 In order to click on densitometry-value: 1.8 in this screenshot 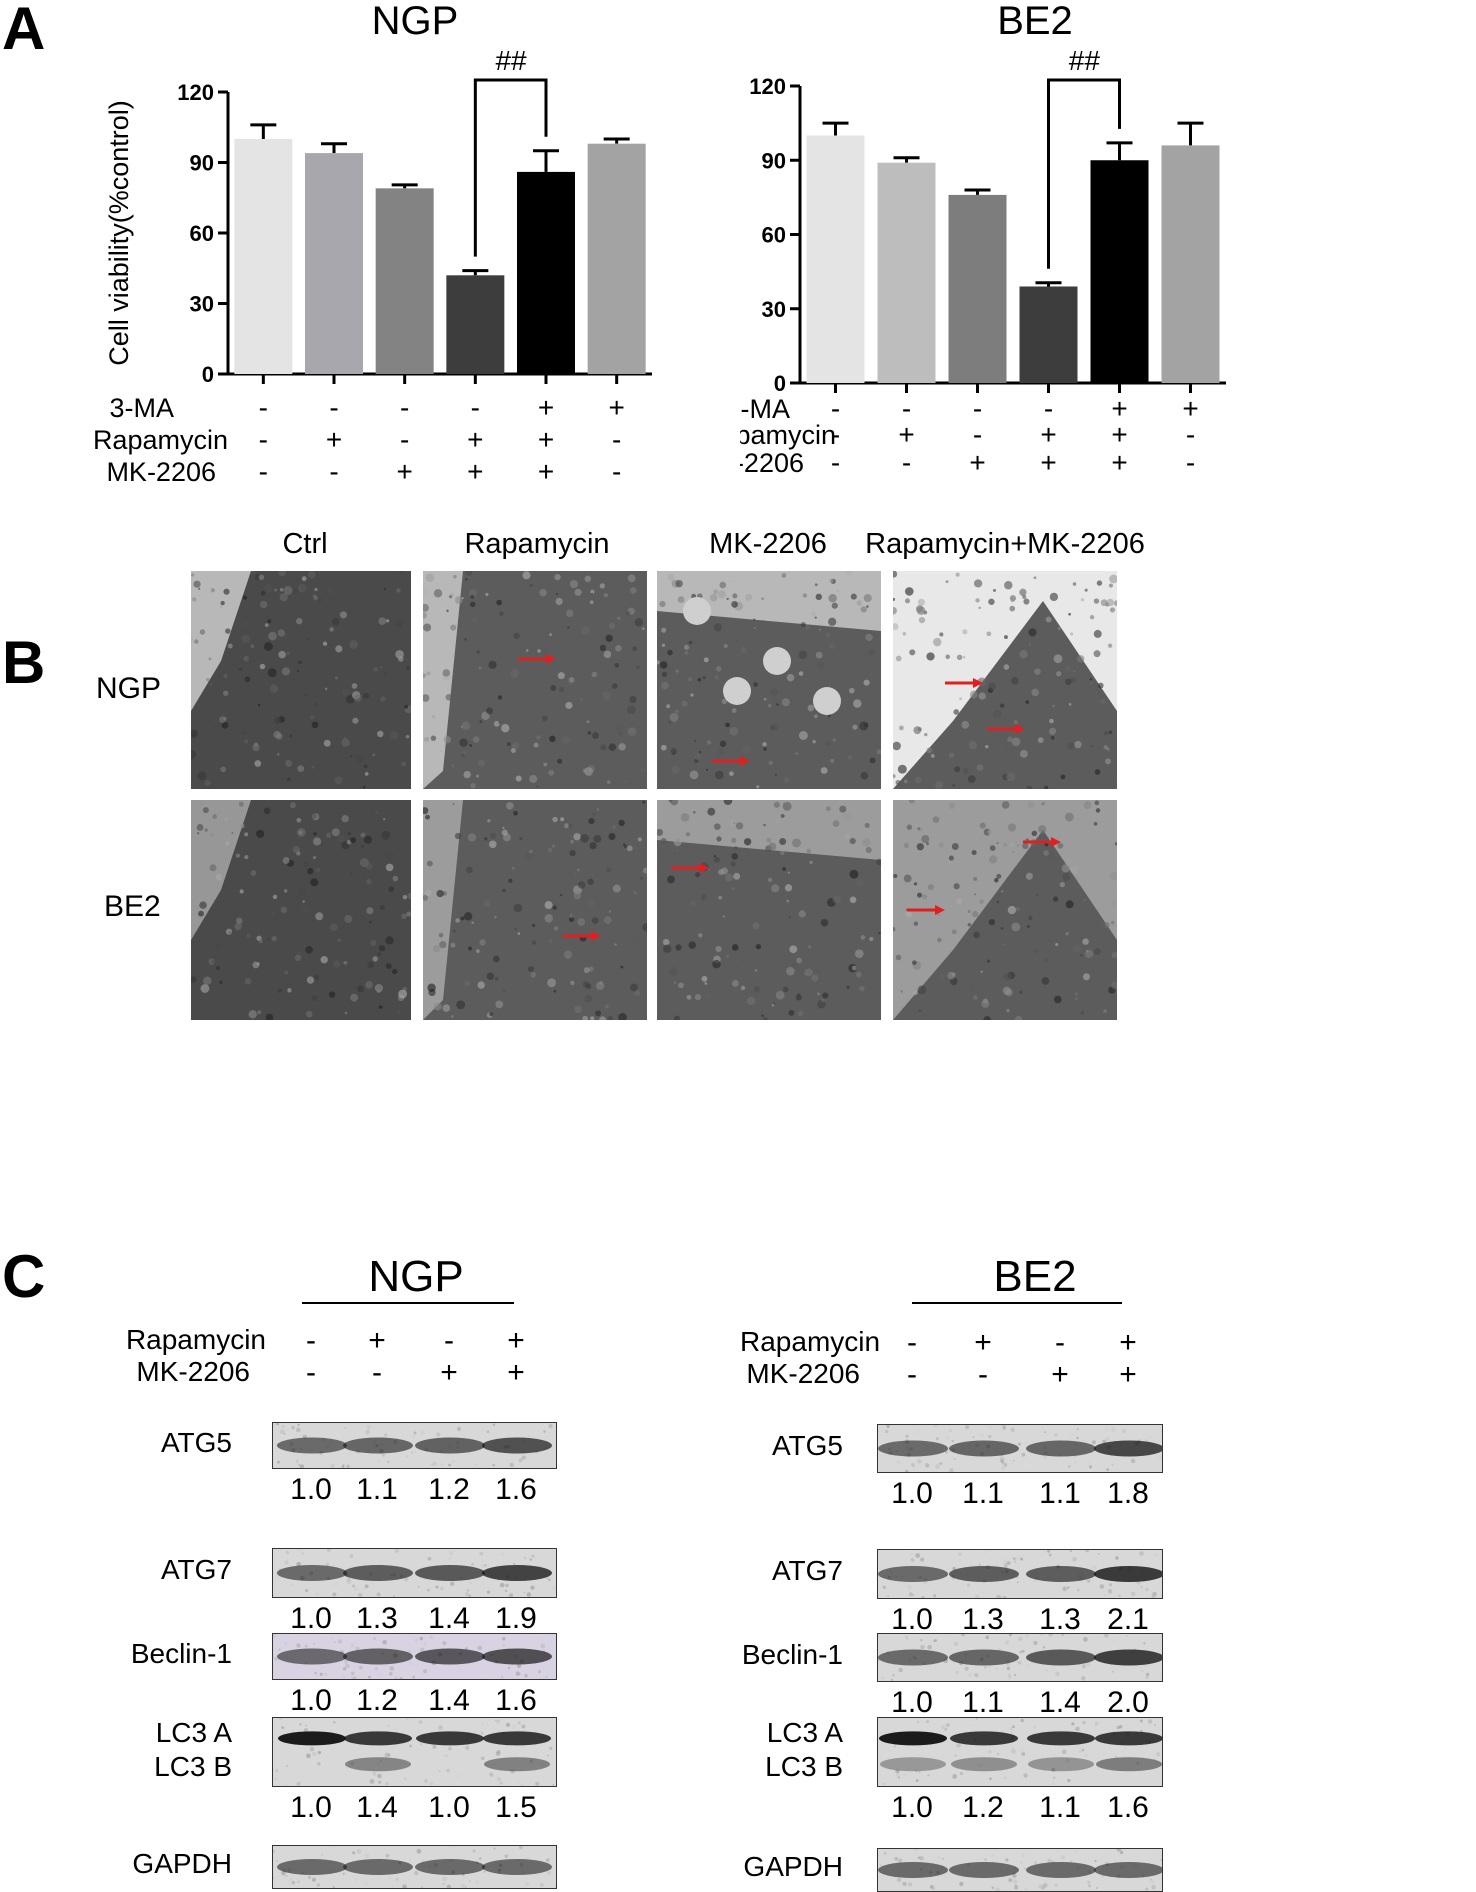, I will do `click(1128, 1493)`.